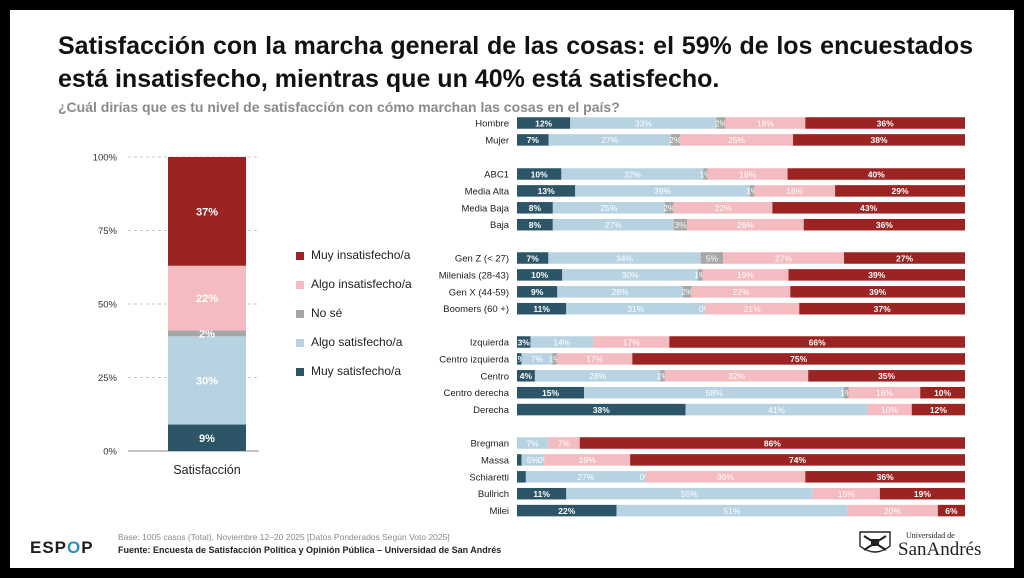 The width and height of the screenshot is (1024, 578). What do you see at coordinates (608, 208) in the screenshot?
I see `bar-data-label: 25%` at bounding box center [608, 208].